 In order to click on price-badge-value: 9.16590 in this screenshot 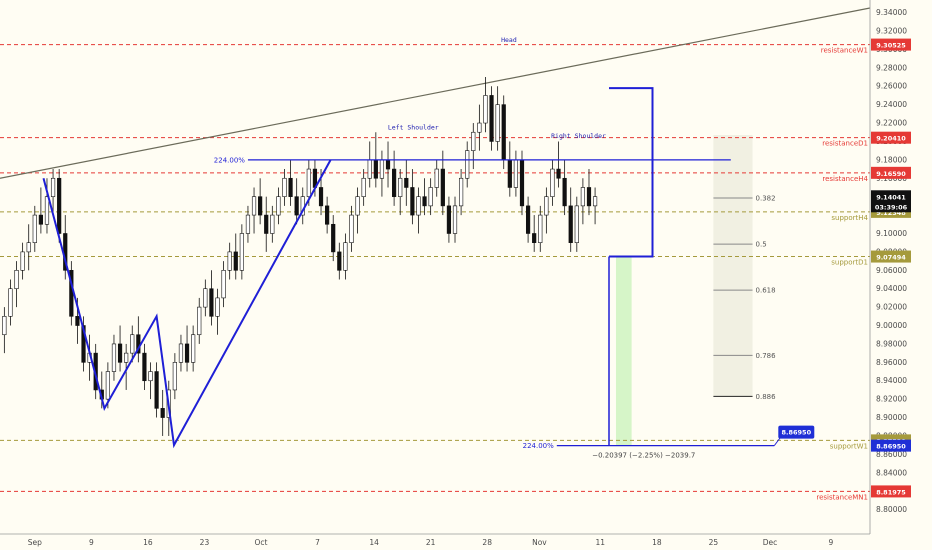, I will do `click(891, 174)`.